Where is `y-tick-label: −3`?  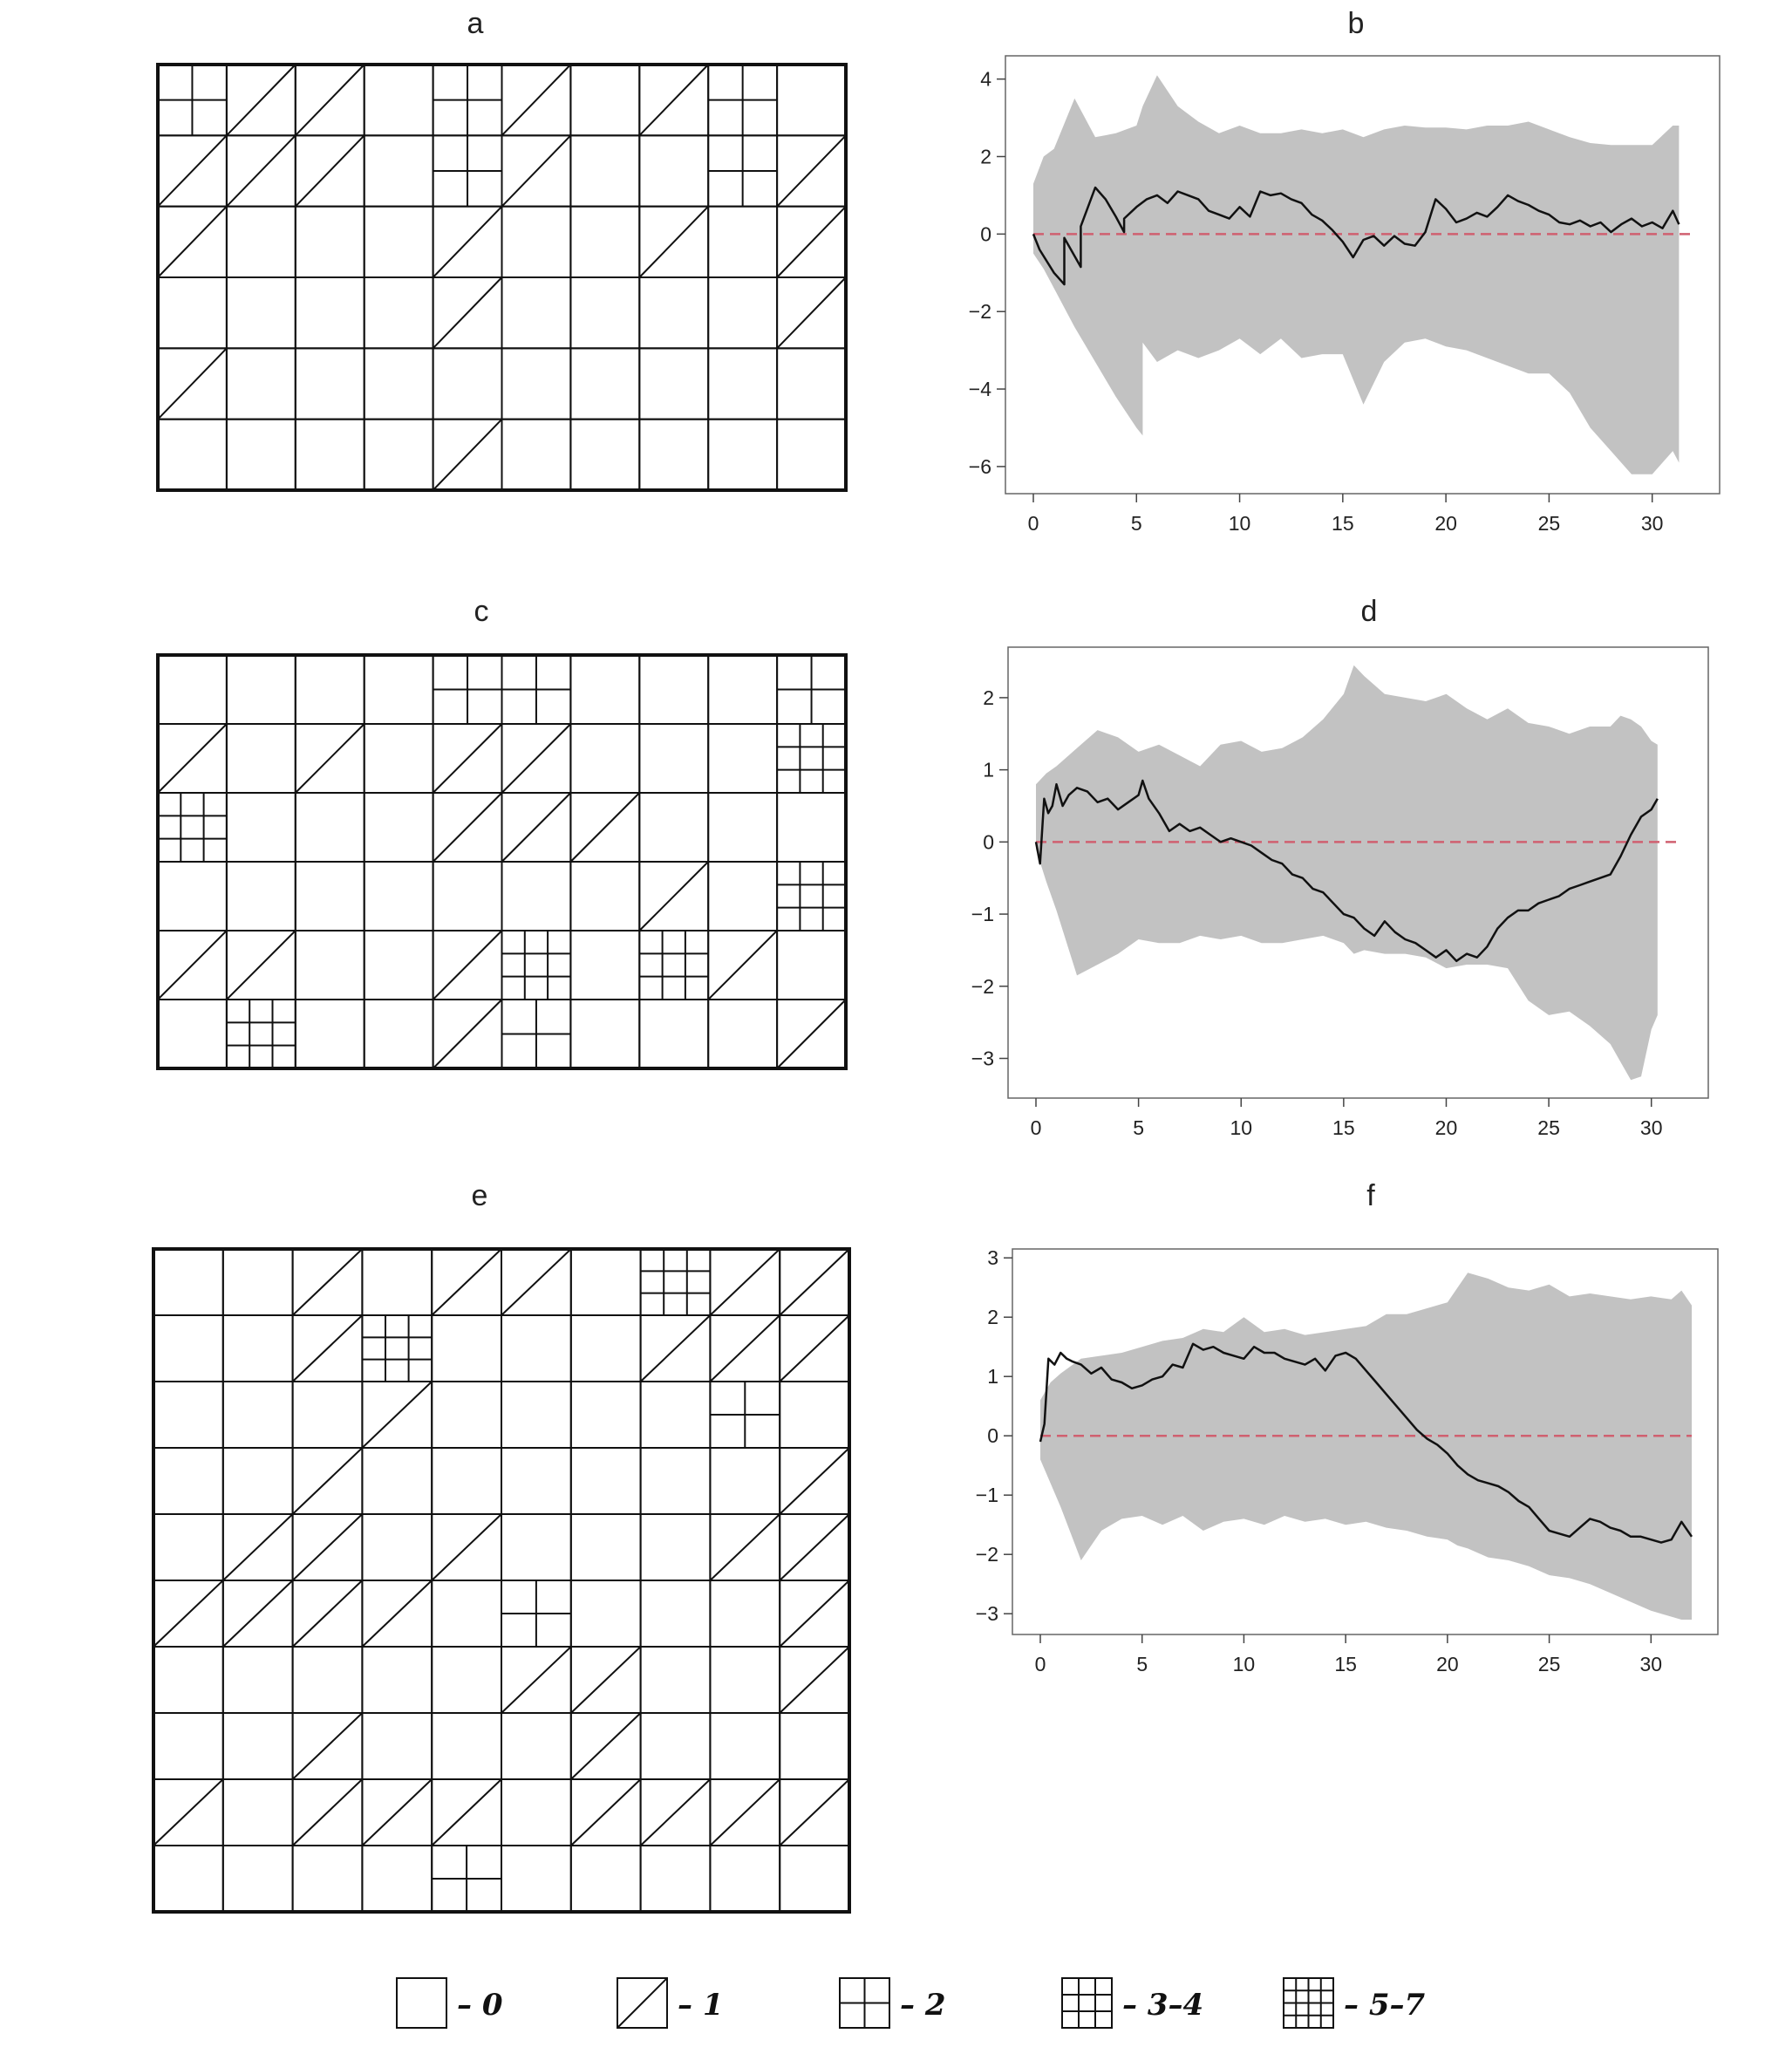 y-tick-label: −3 is located at coordinates (987, 1614).